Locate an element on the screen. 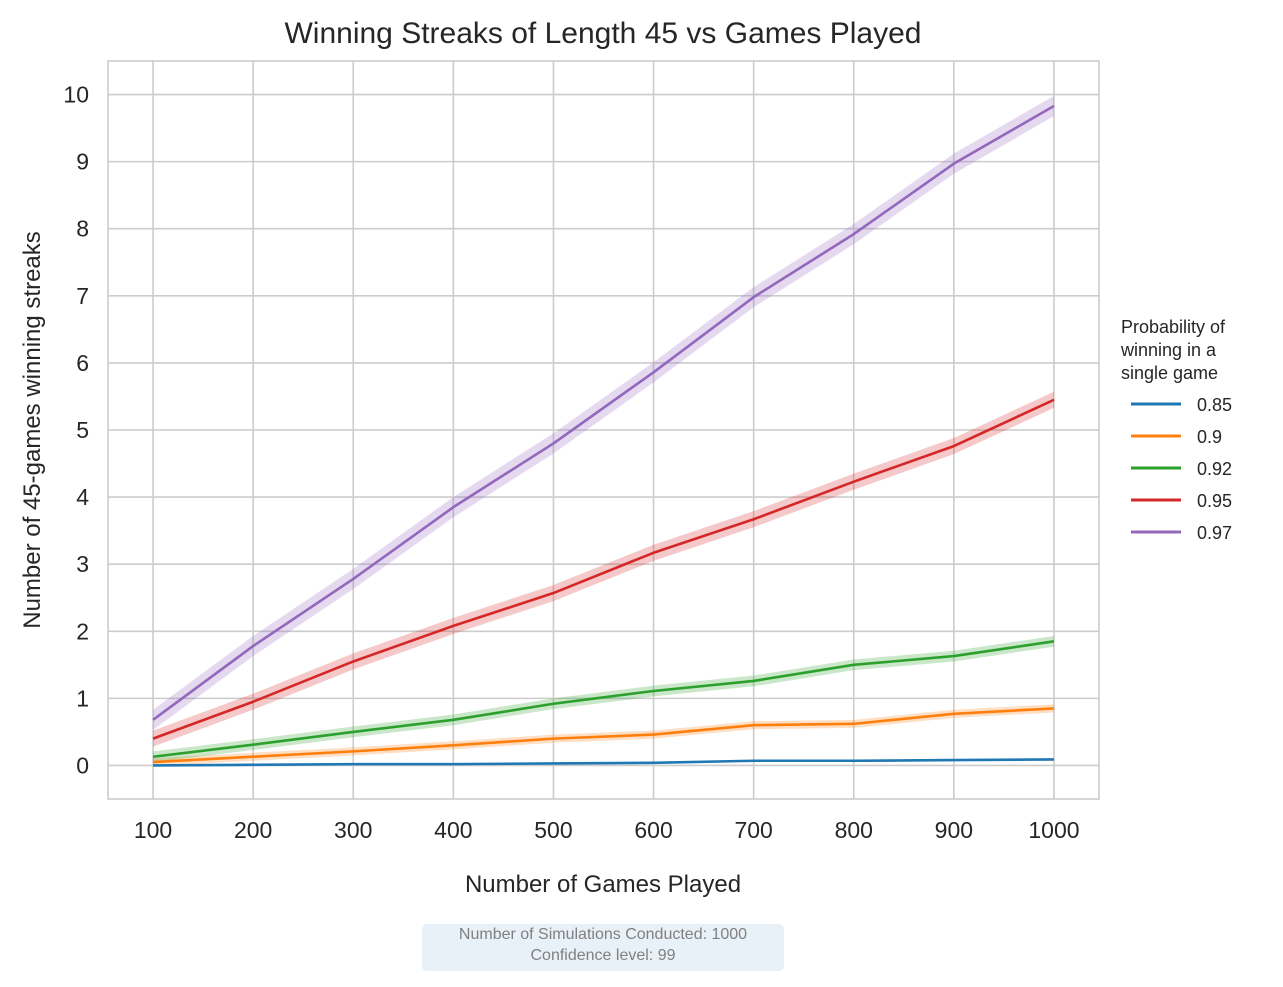 The width and height of the screenshot is (1283, 987). y-tick-labels: 0 1 2 3 4 5 6 7 8 9 10 is located at coordinates (76, 430).